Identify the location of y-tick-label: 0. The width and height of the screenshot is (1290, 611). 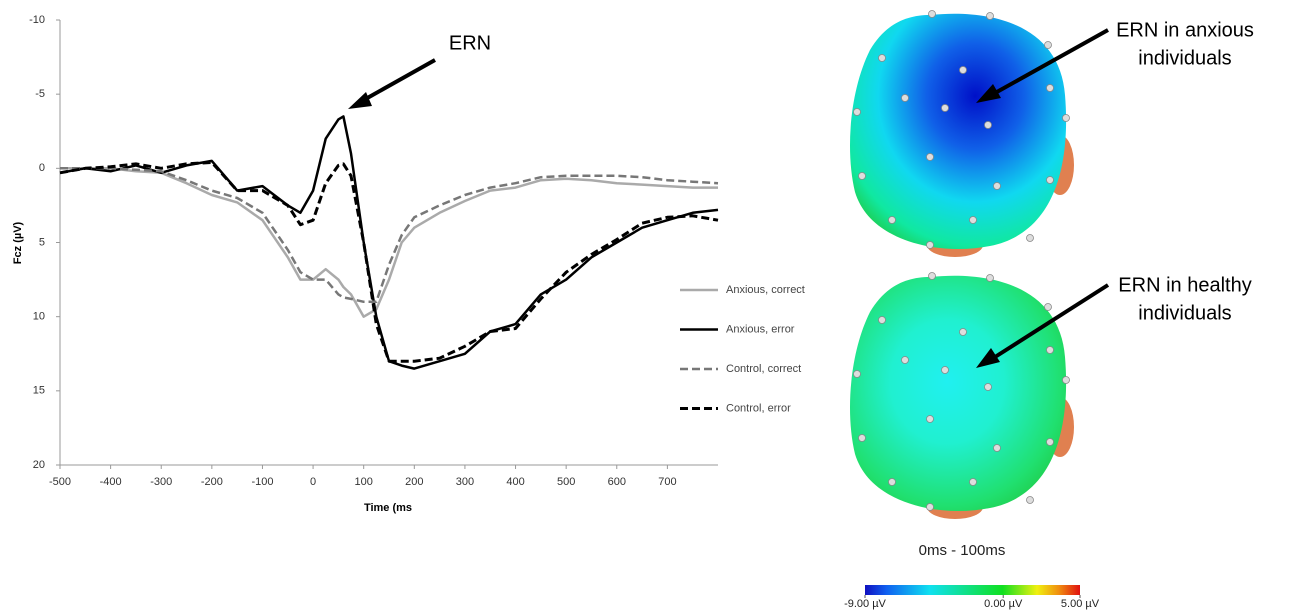
(42, 168).